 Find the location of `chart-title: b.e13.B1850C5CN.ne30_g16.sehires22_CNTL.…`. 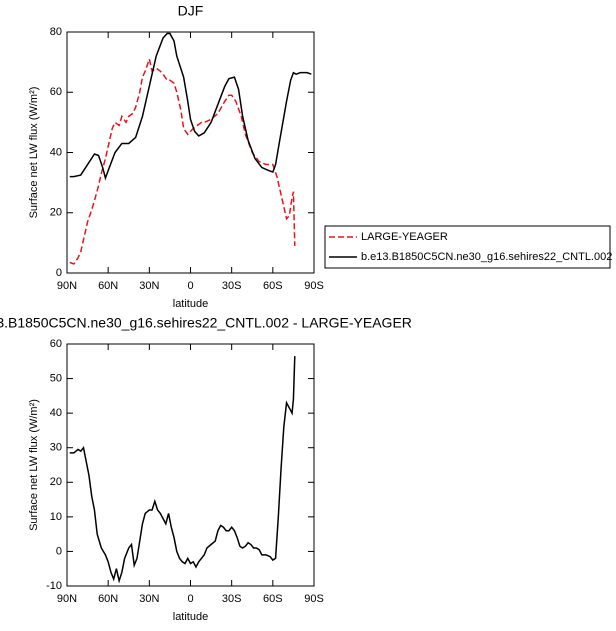

chart-title: b.e13.B1850C5CN.ne30_g16.sehires22_CNTL.… is located at coordinates (206, 323).